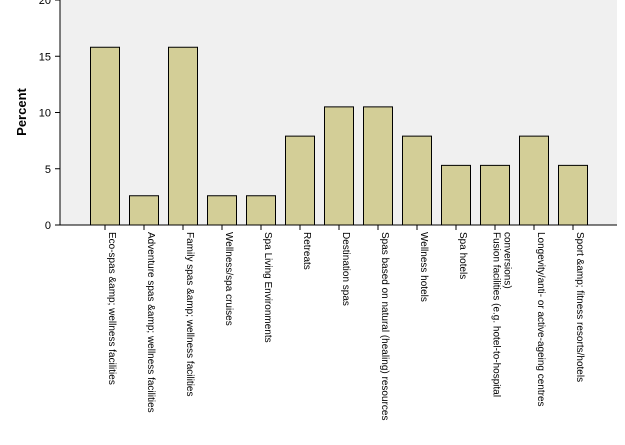  What do you see at coordinates (48, 226) in the screenshot?
I see `y-tick-label: 0` at bounding box center [48, 226].